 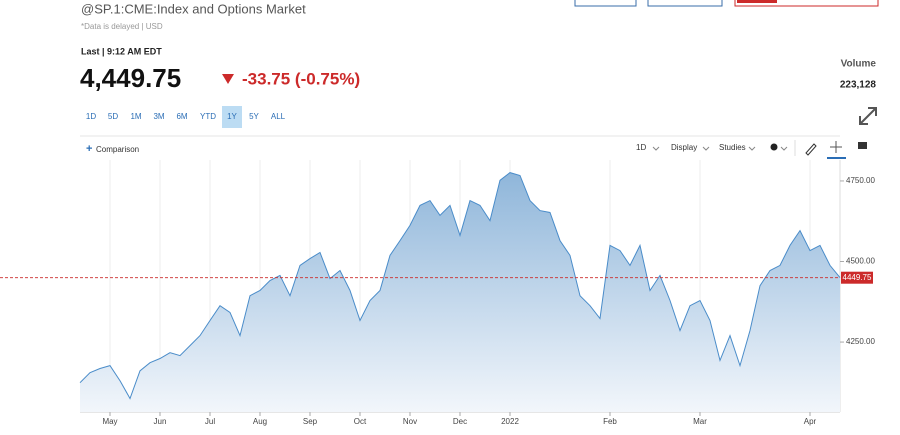 What do you see at coordinates (460, 421) in the screenshot?
I see `x-tick-label: Dec` at bounding box center [460, 421].